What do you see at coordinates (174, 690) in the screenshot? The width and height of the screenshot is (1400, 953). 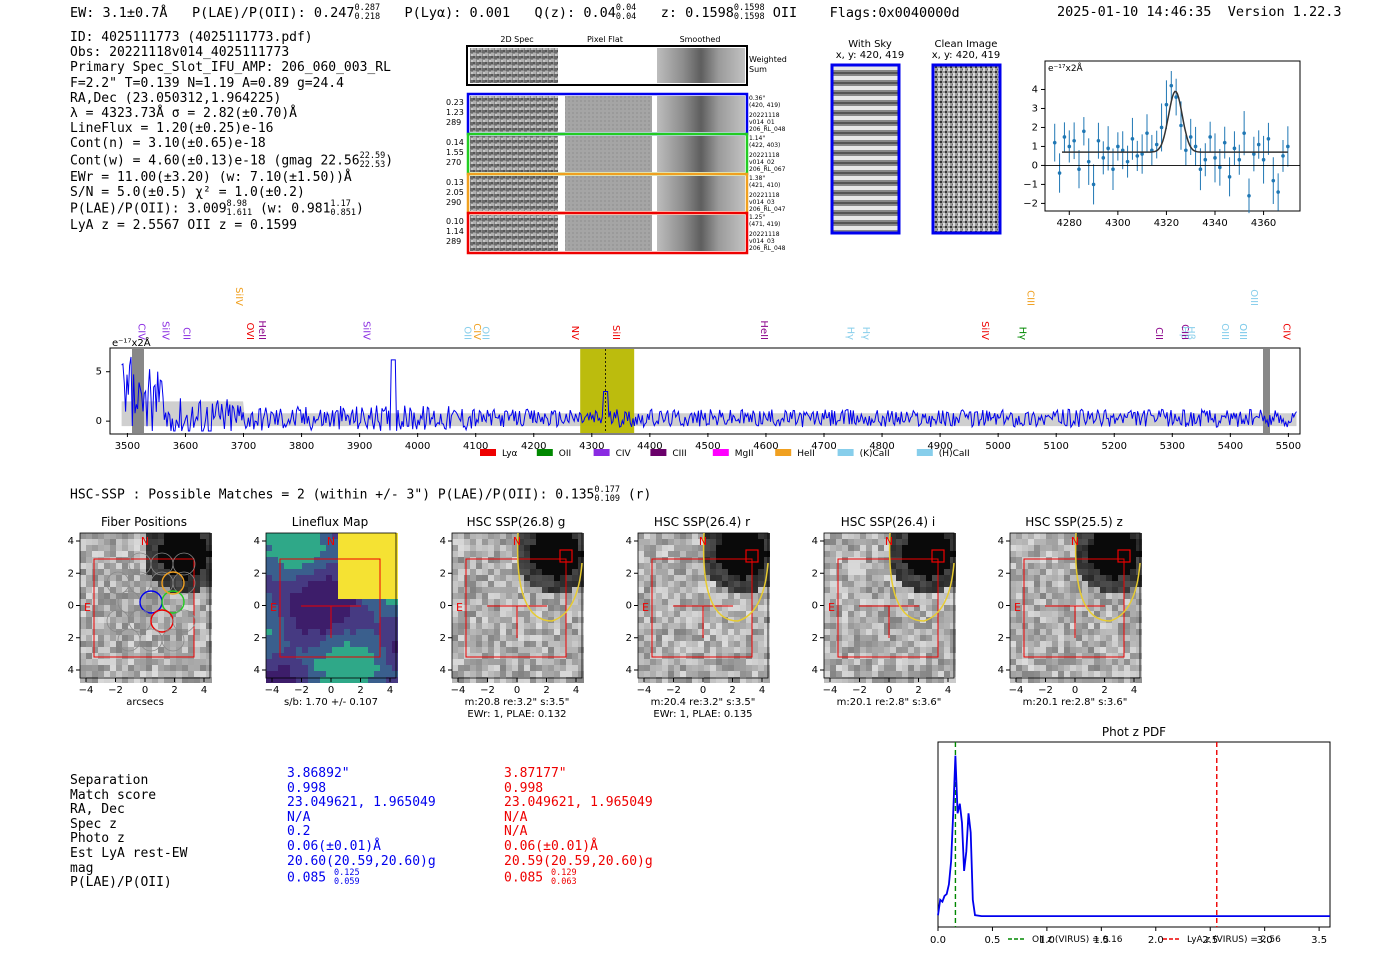 I see `panel-xtick-label: 2` at bounding box center [174, 690].